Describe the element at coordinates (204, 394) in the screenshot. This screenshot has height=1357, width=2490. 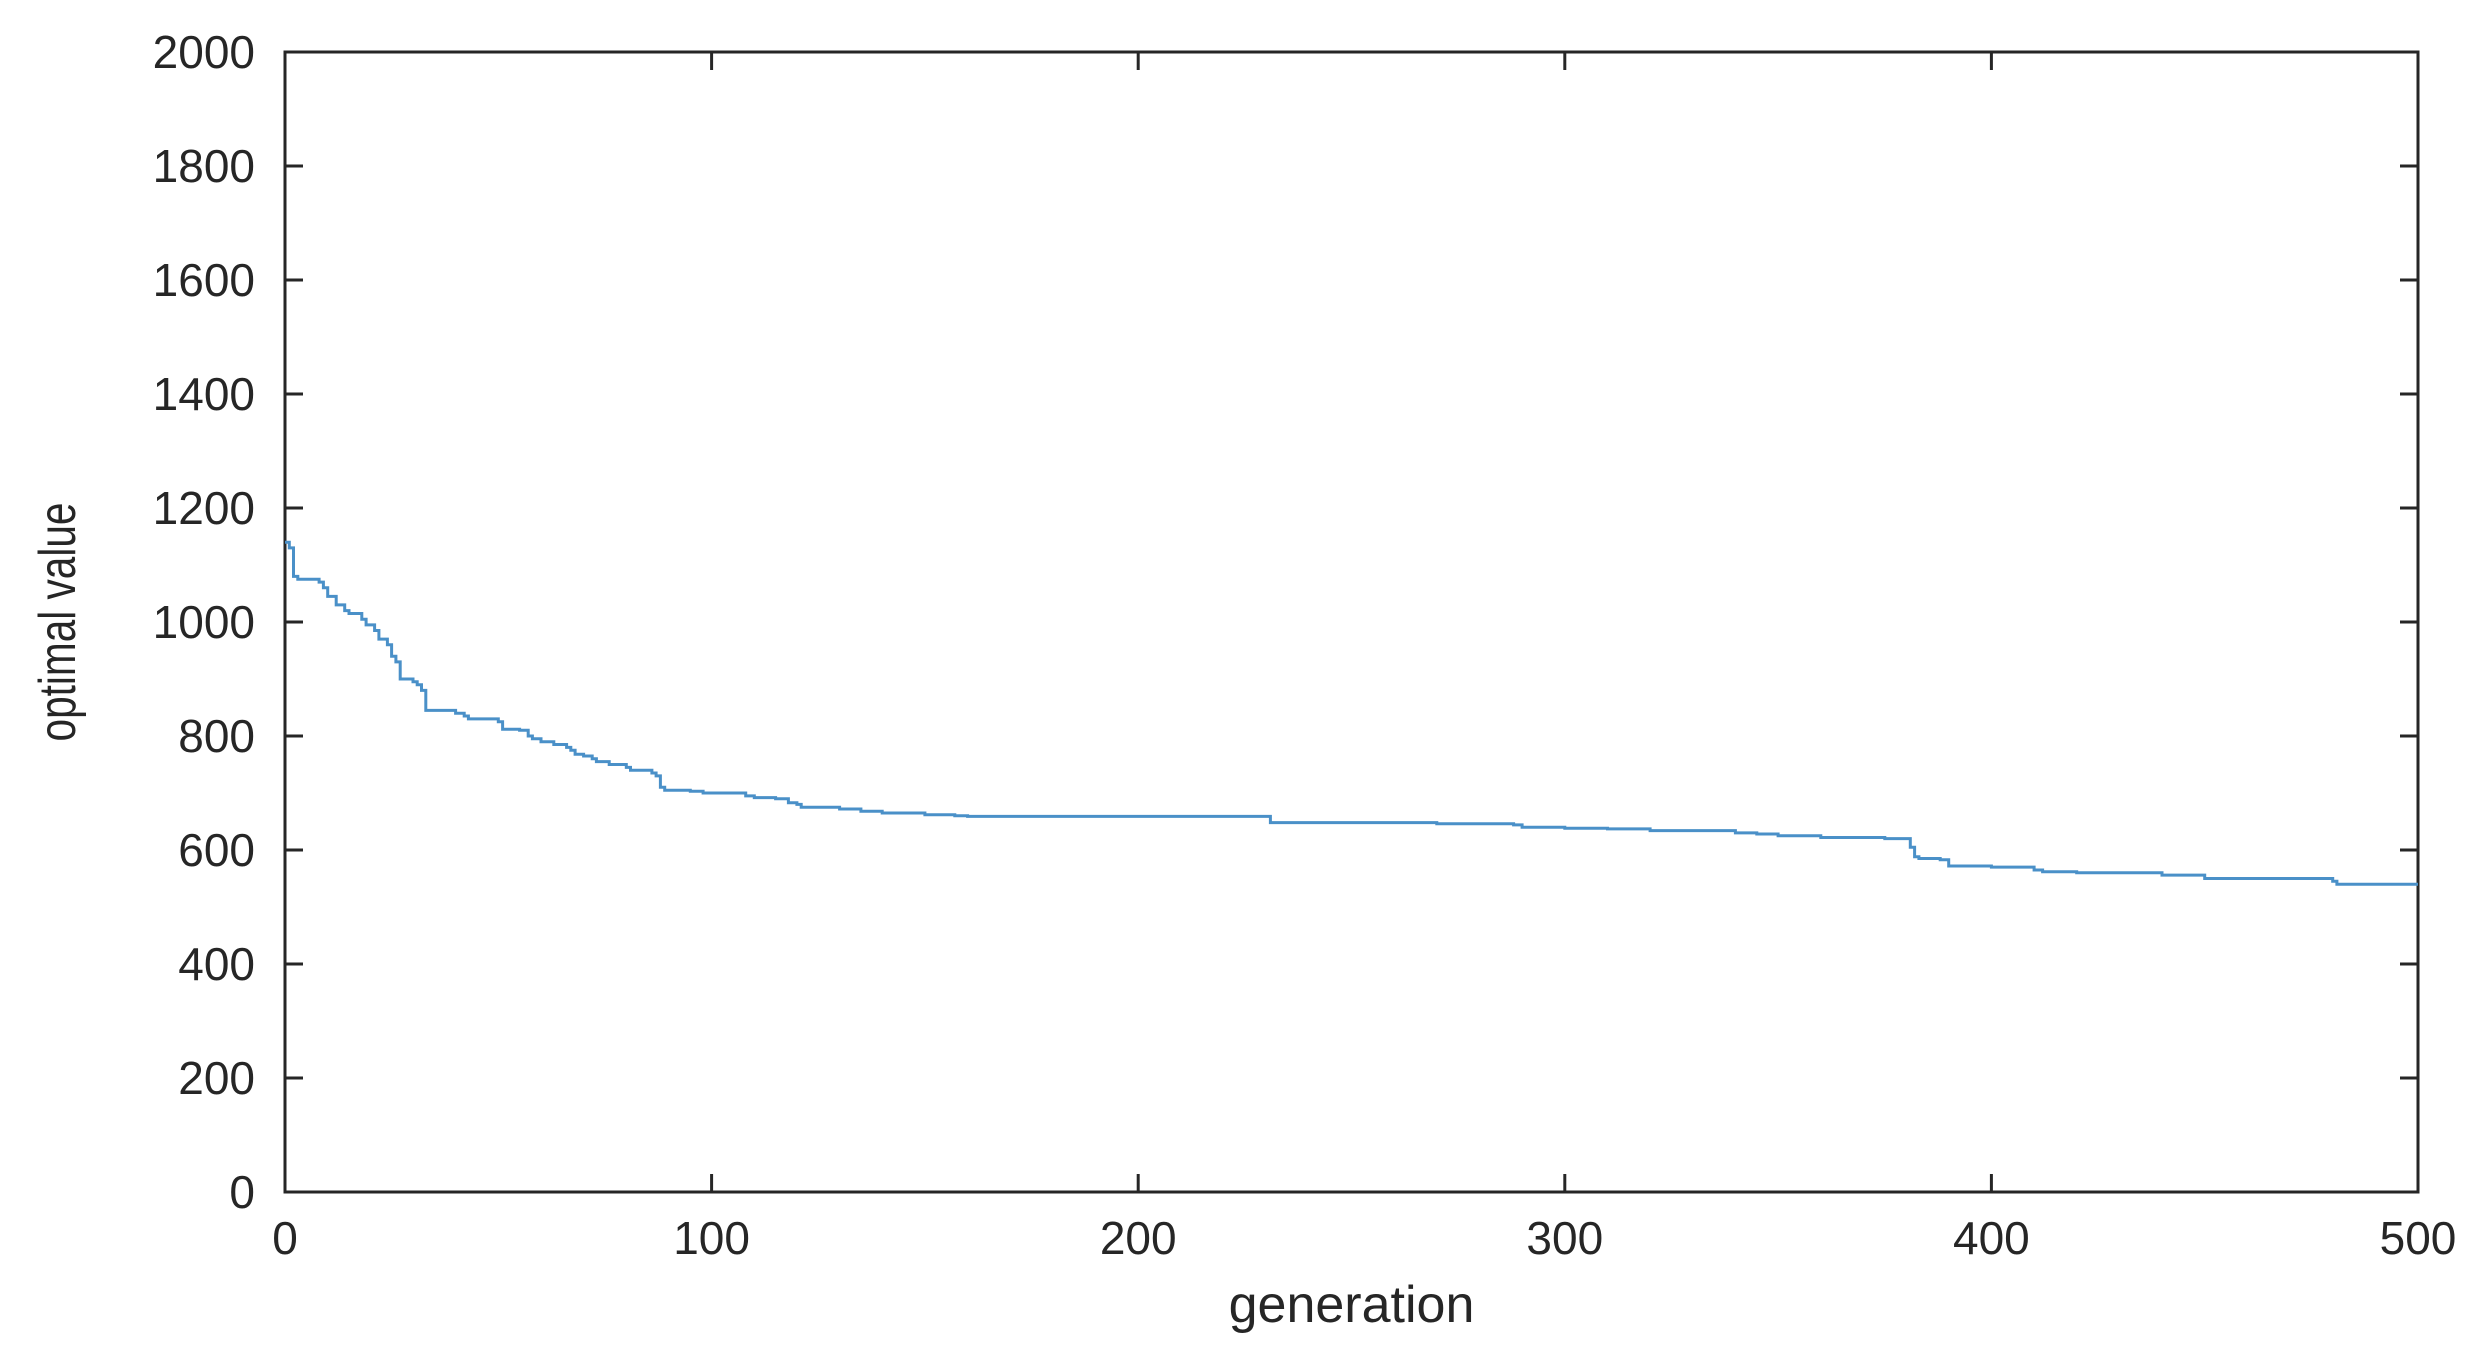
I see `y-tick-label: 1400` at that location.